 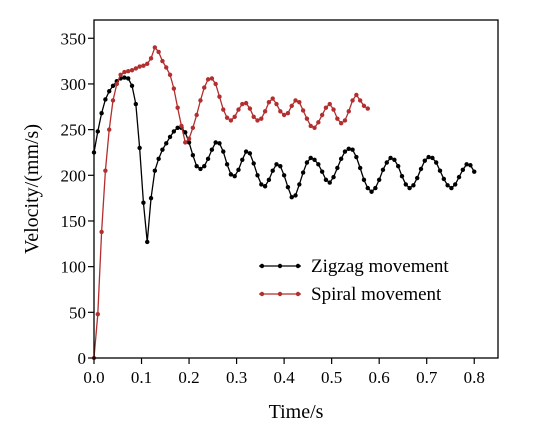 What do you see at coordinates (77, 312) in the screenshot?
I see `y-tick-label: 50` at bounding box center [77, 312].